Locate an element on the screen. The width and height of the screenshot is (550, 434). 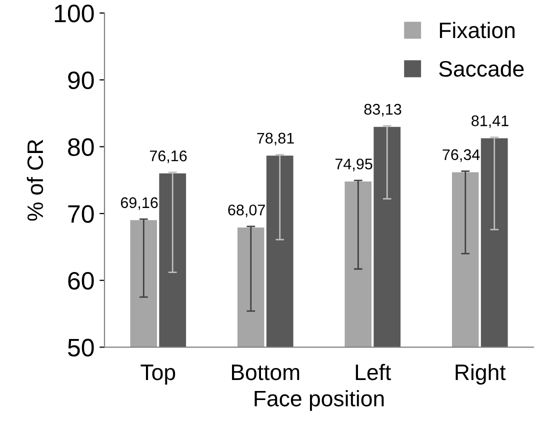
data-label: 74,95 is located at coordinates (353, 165).